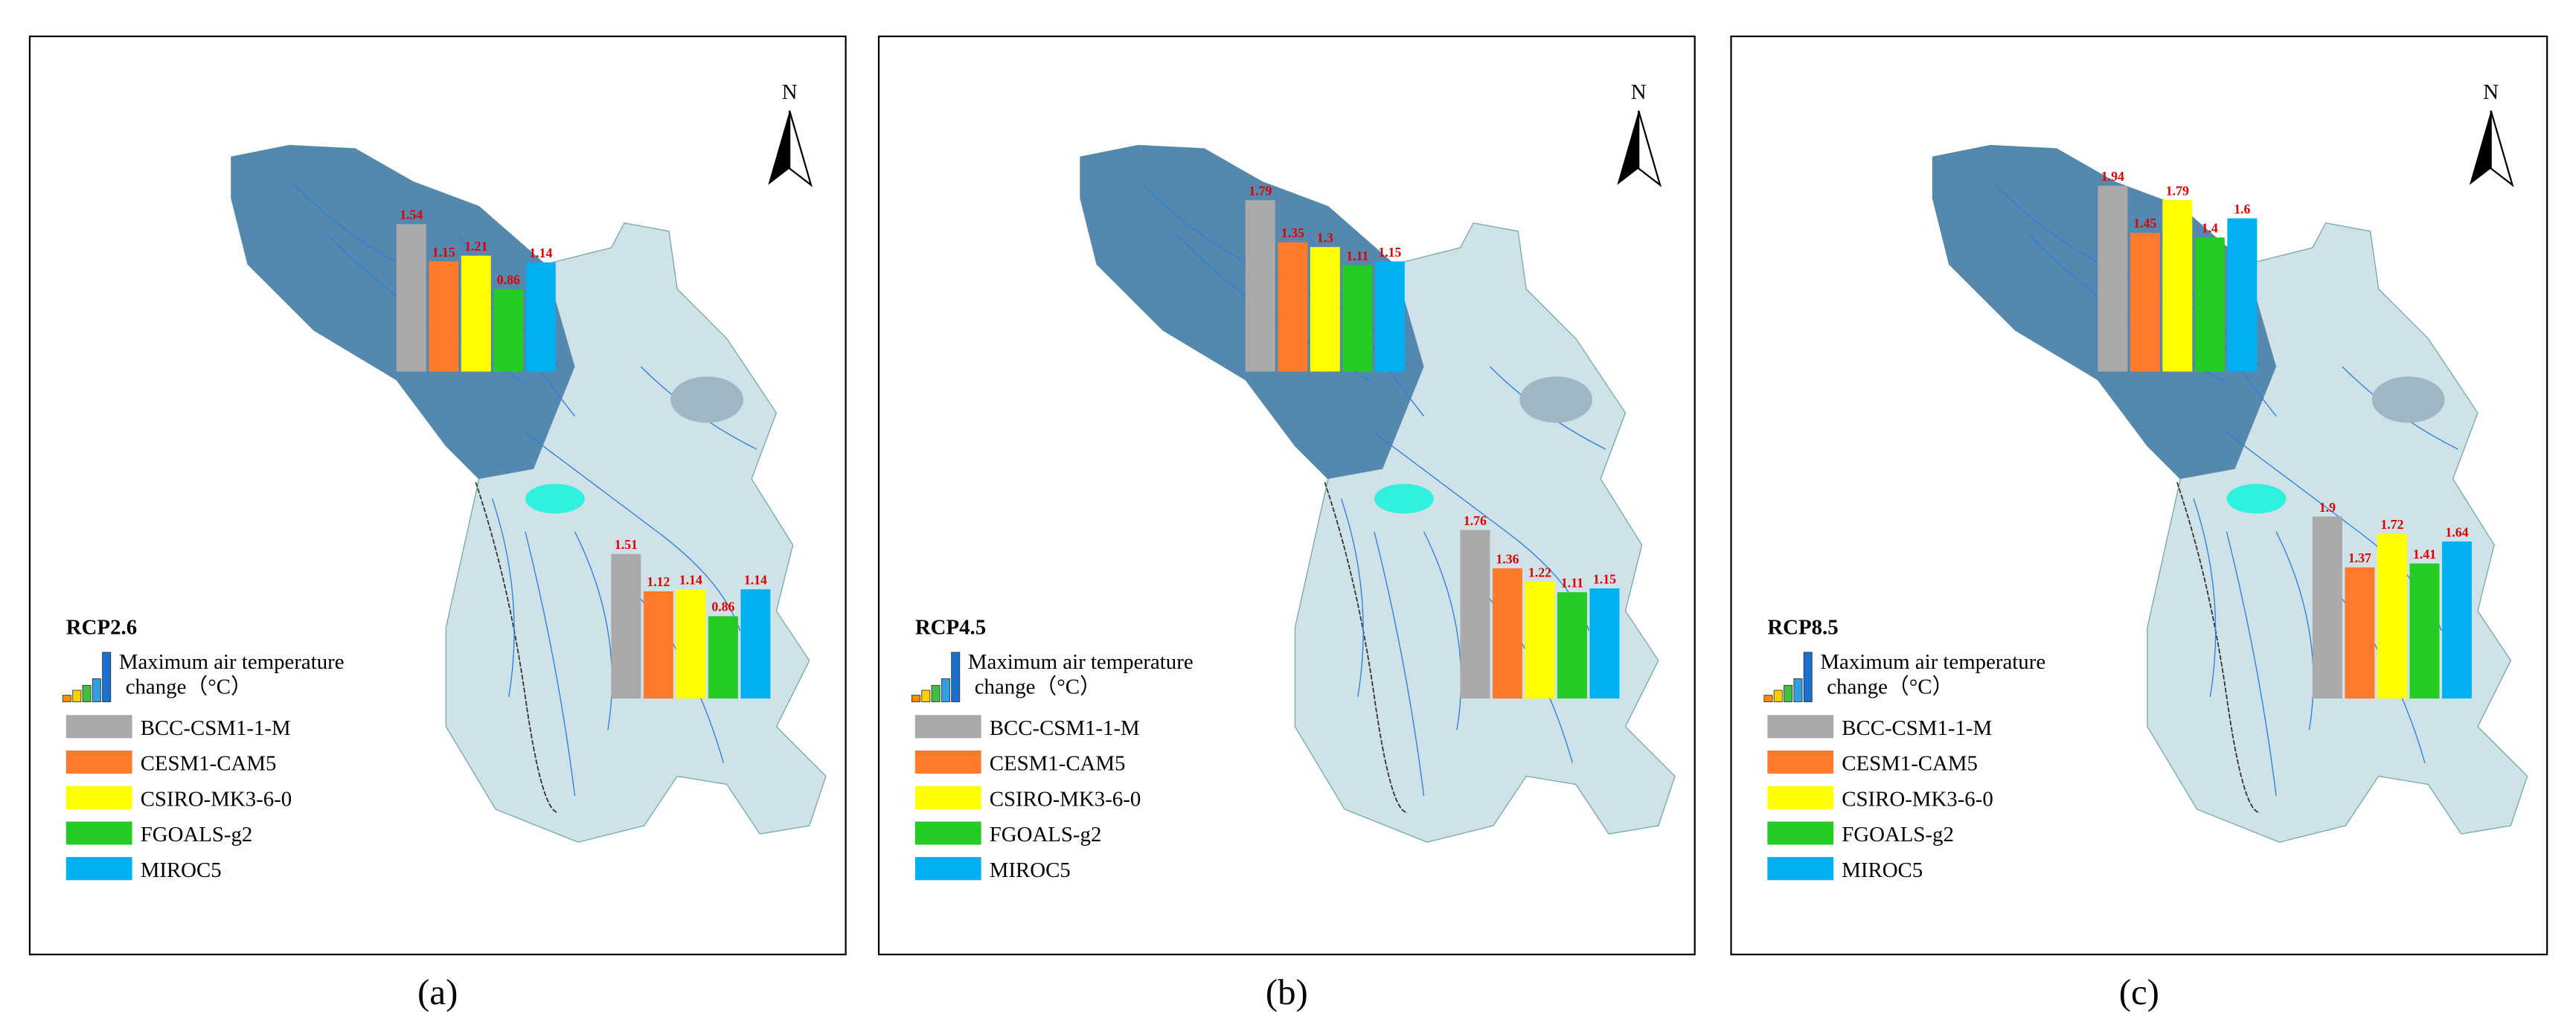 The width and height of the screenshot is (2576, 1028). Describe the element at coordinates (1475, 521) in the screenshot. I see `value-label: 1.76` at that location.